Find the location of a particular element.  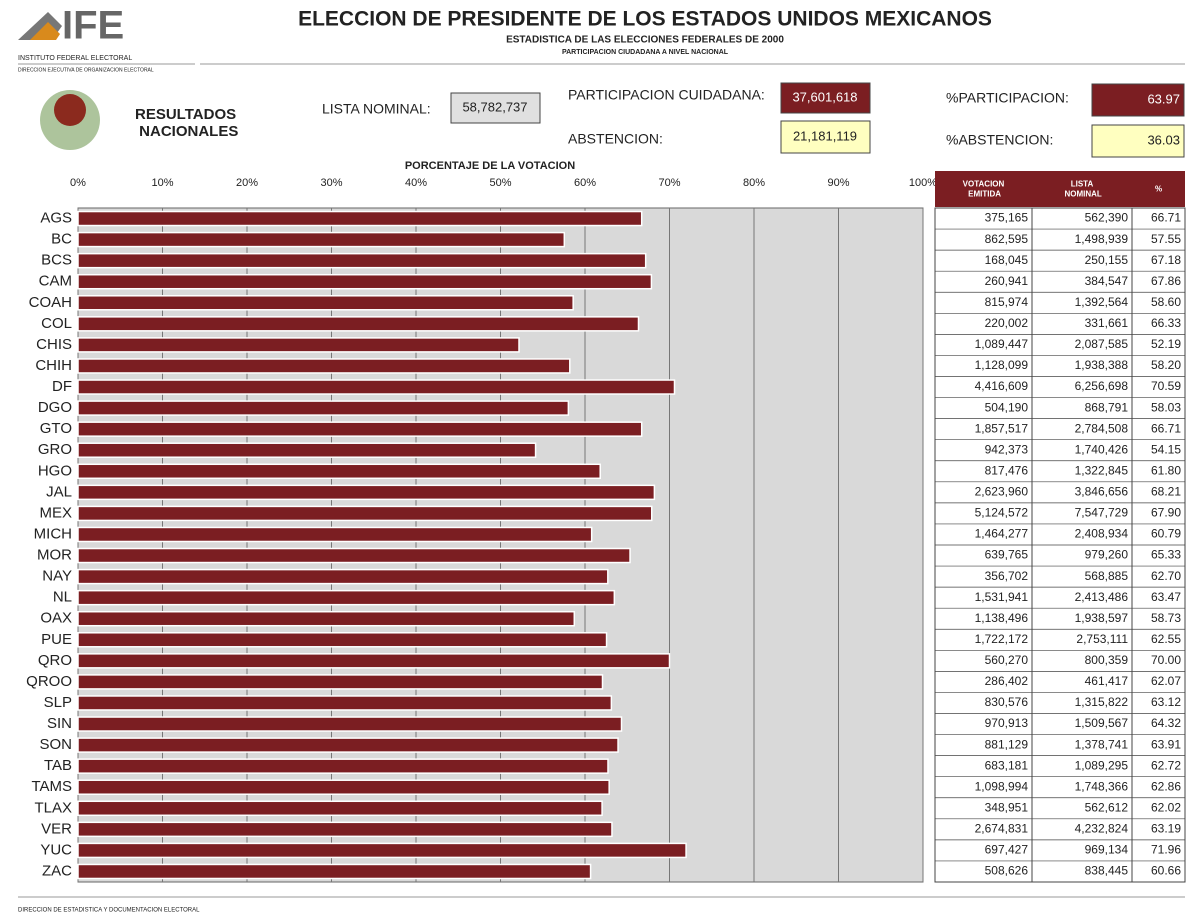

cell: 1,498,939 is located at coordinates (1102, 239).